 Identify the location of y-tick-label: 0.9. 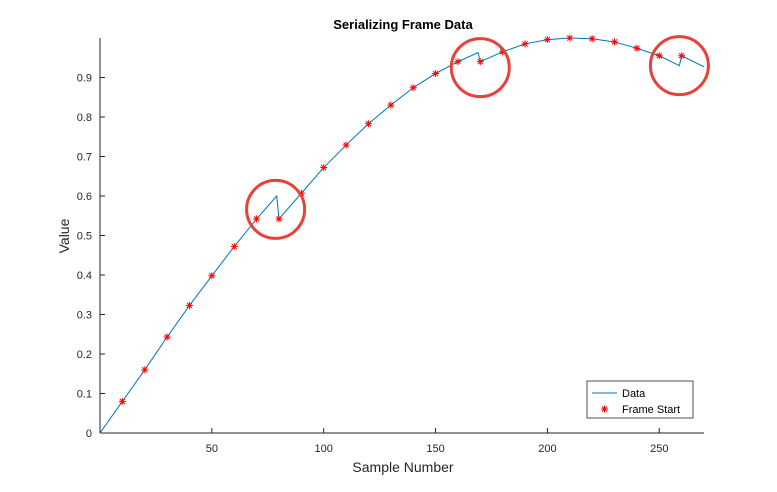
(84, 79).